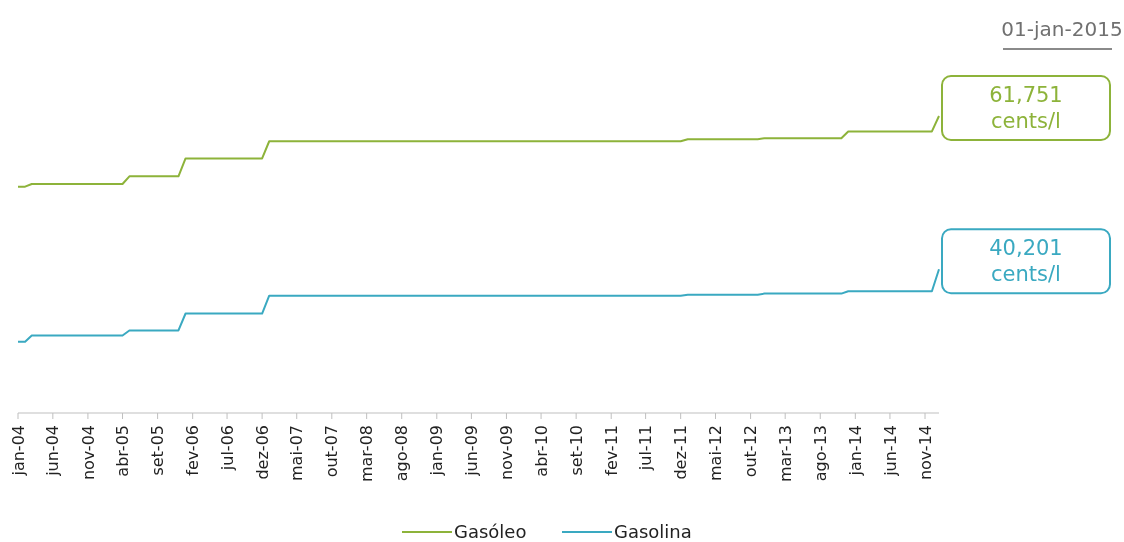 The height and width of the screenshot is (542, 1124). I want to click on x-tick-label: ago-13, so click(820, 453).